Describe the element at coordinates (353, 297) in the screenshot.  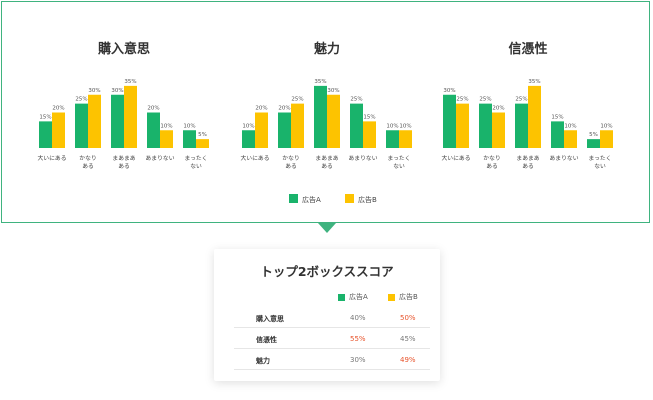
I see `header-ad-a: 広告A` at that location.